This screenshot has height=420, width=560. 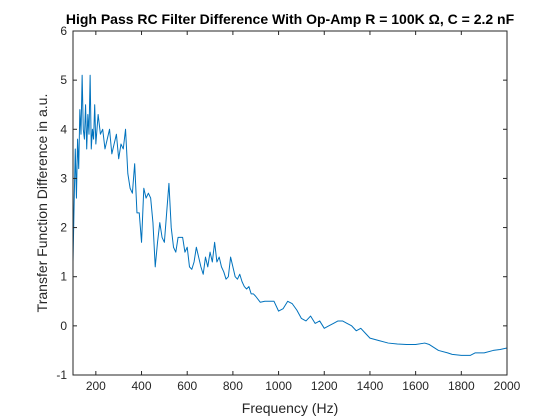 What do you see at coordinates (507, 386) in the screenshot?
I see `x-tick-label: 2000` at bounding box center [507, 386].